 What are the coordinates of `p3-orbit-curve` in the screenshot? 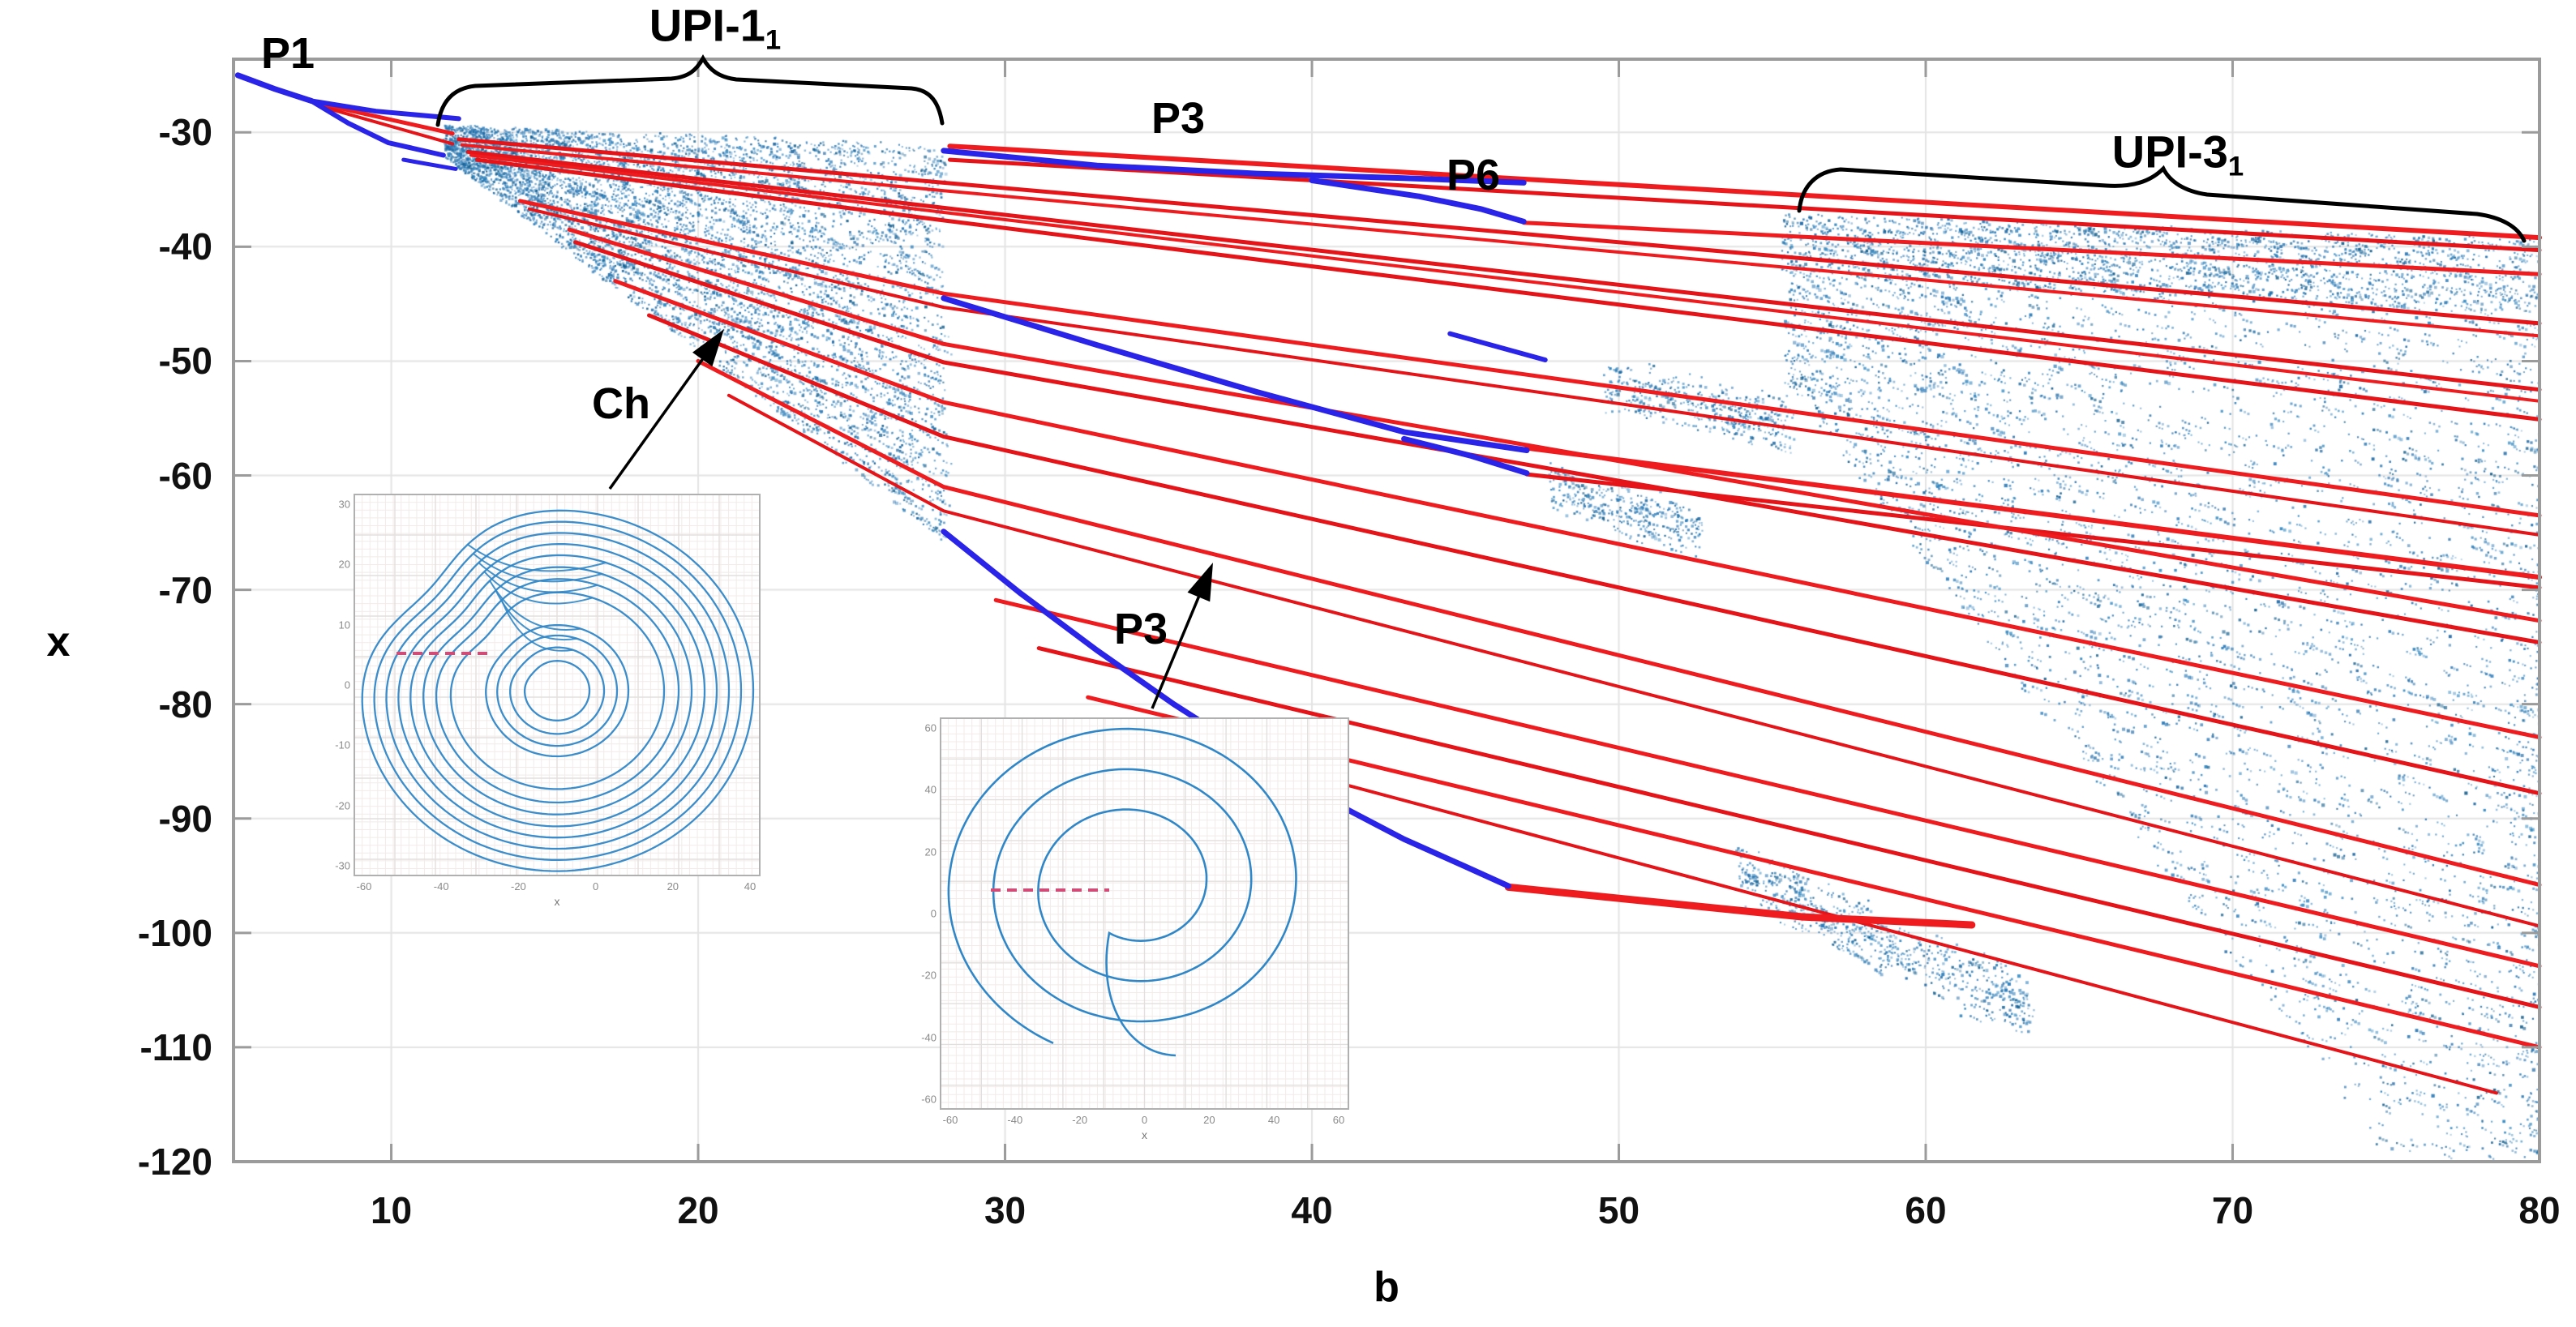 It's located at (1122, 892).